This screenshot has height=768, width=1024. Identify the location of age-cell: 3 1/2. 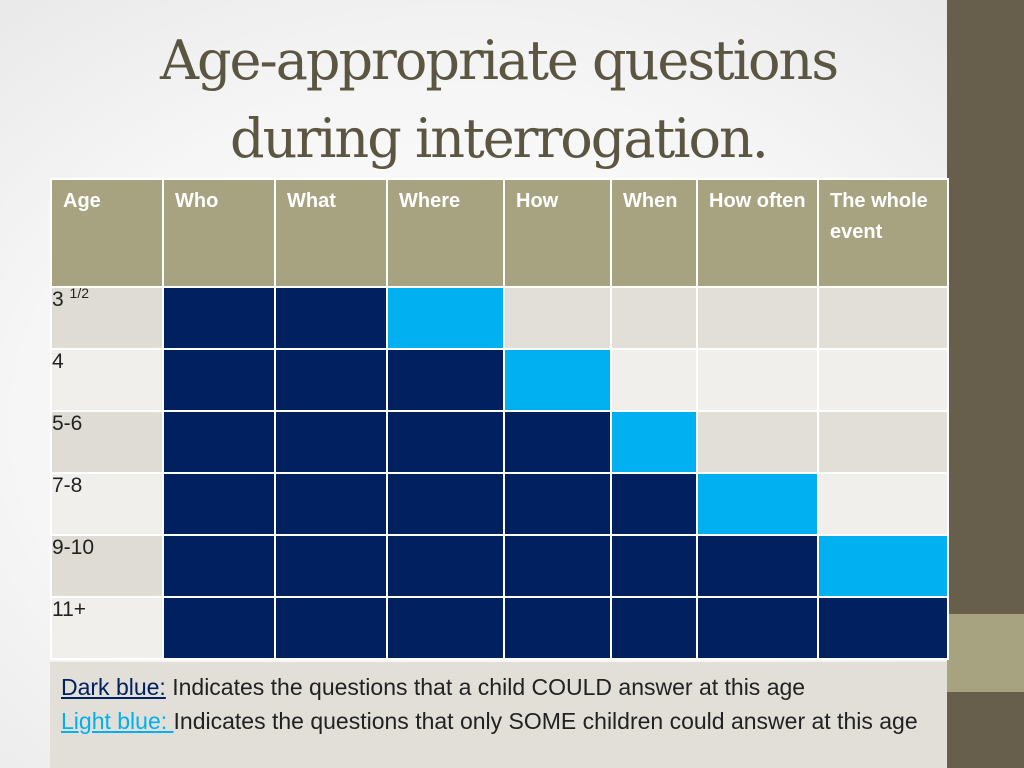
(107, 317).